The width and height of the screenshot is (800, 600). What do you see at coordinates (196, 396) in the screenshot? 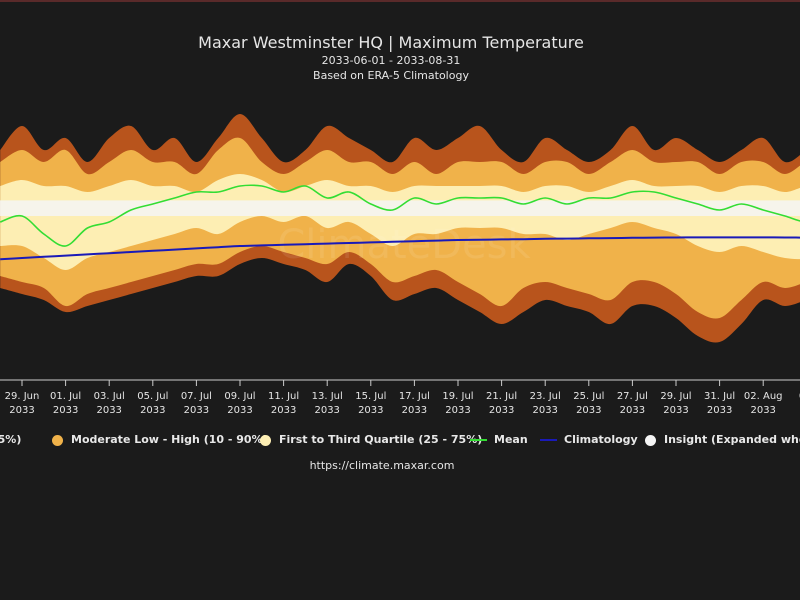
I see `x-tick-label: 07. Jul` at bounding box center [196, 396].